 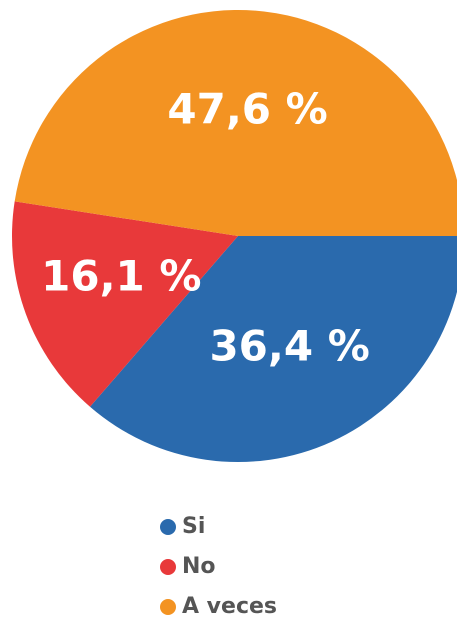 What do you see at coordinates (229, 606) in the screenshot?
I see `legend-label: A veces` at bounding box center [229, 606].